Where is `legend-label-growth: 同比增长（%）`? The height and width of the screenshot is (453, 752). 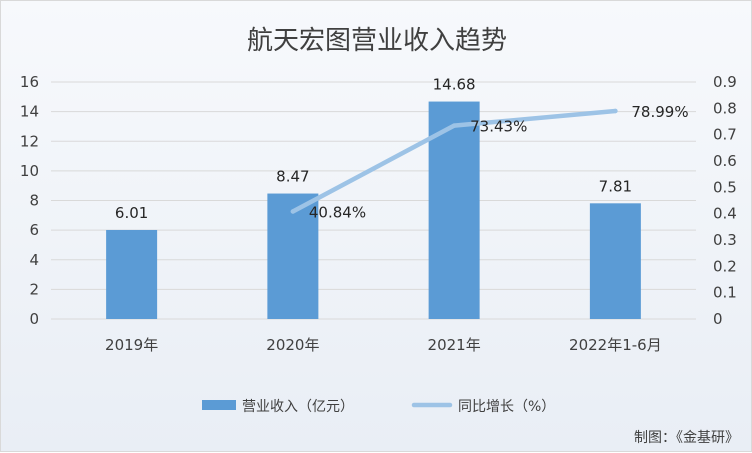
legend-label-growth: 同比增长（%） is located at coordinates (506, 407).